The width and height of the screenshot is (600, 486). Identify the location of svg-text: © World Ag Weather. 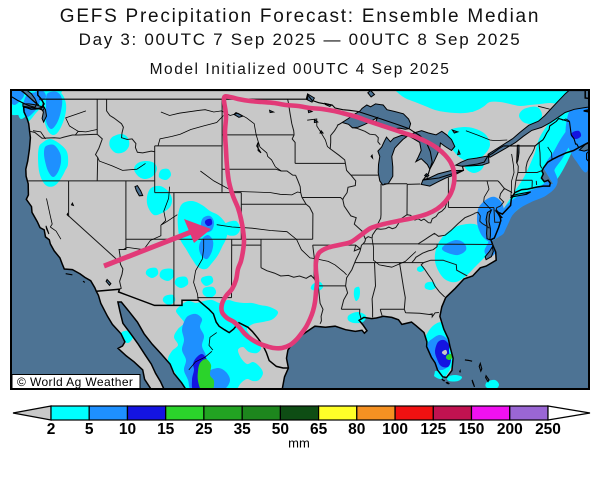
(75, 382).